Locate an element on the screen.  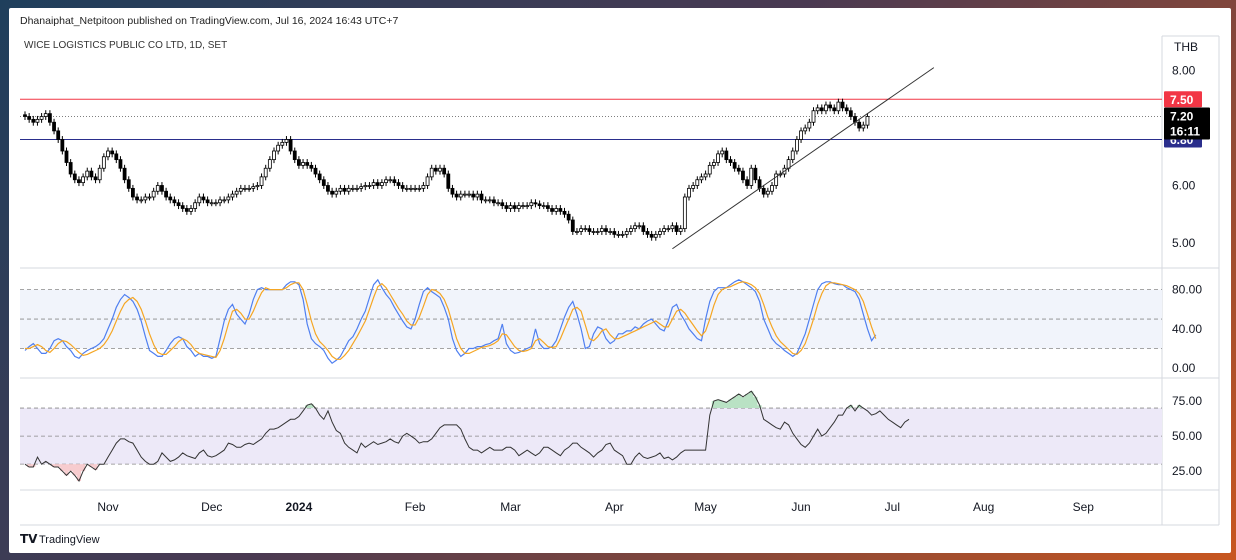
level-badge-label-0: 7.50 is located at coordinates (1182, 100).